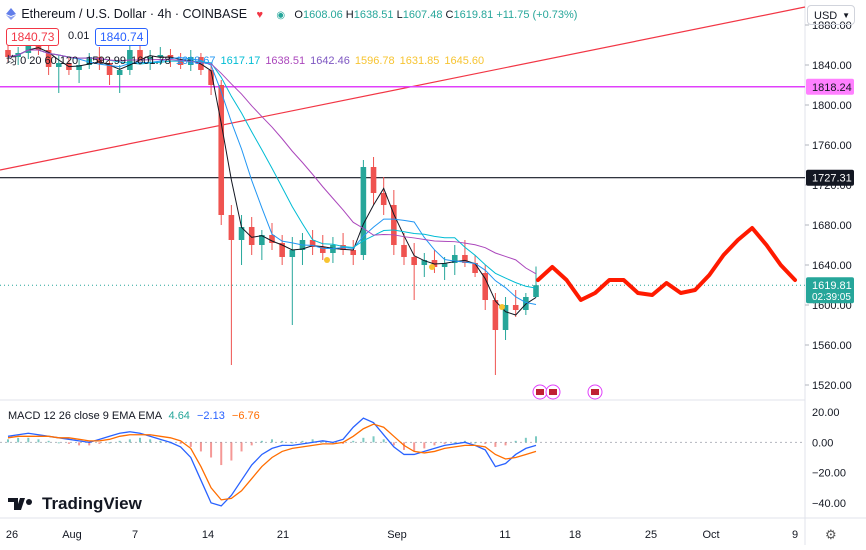  I want to click on ma-value: 1592.99, so click(106, 61).